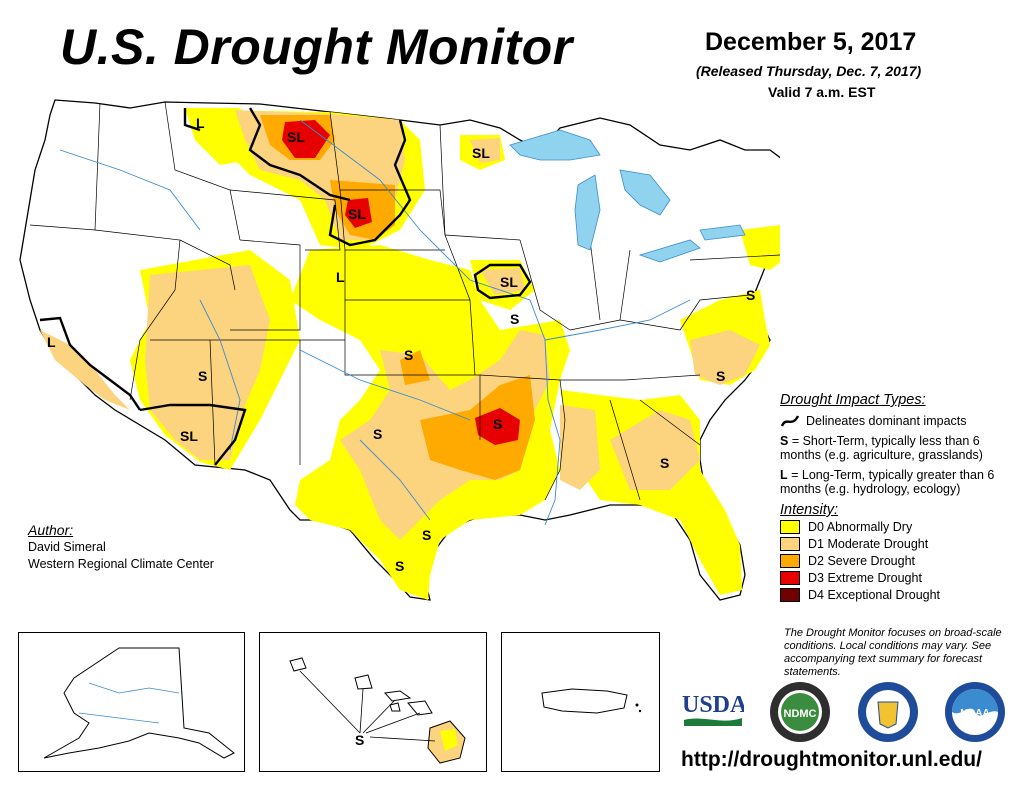  Describe the element at coordinates (426, 535) in the screenshot. I see `label-s-texas1: S` at that location.